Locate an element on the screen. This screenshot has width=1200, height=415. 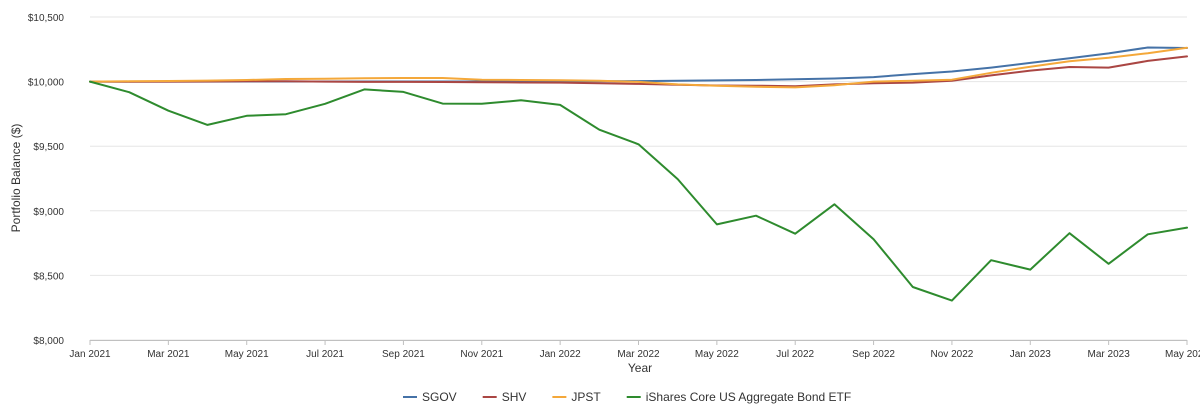
legend-item: iShares Core US Aggregate Bond ETF is located at coordinates (738, 397).